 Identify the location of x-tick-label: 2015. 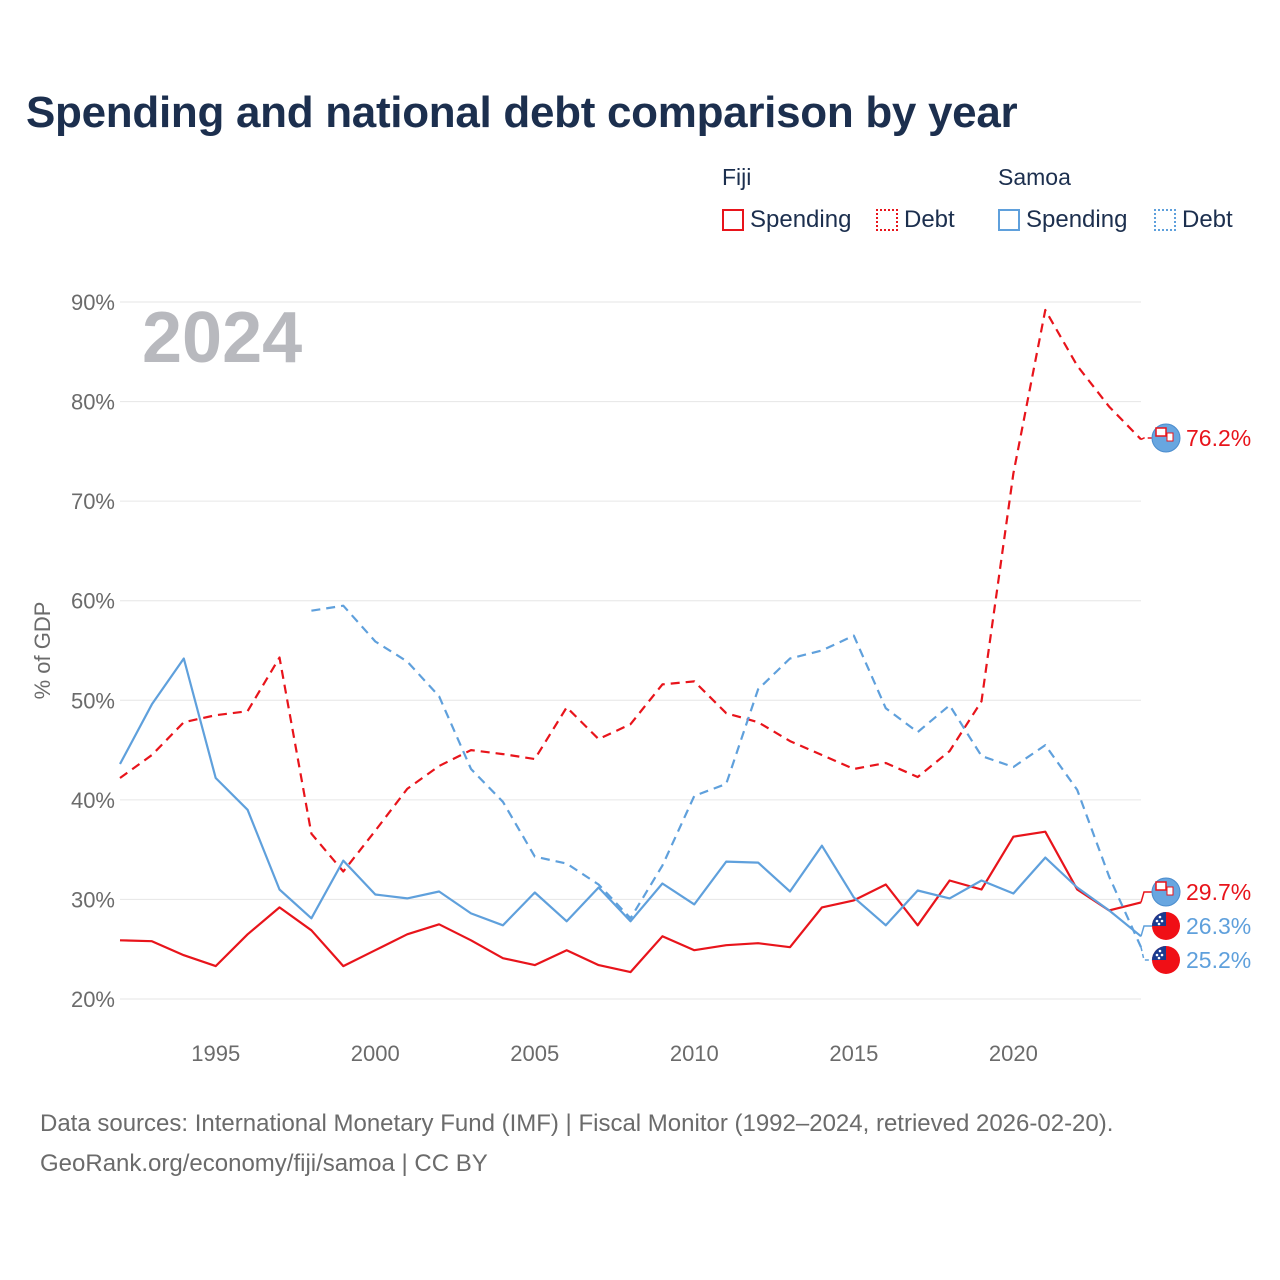
(853, 1053).